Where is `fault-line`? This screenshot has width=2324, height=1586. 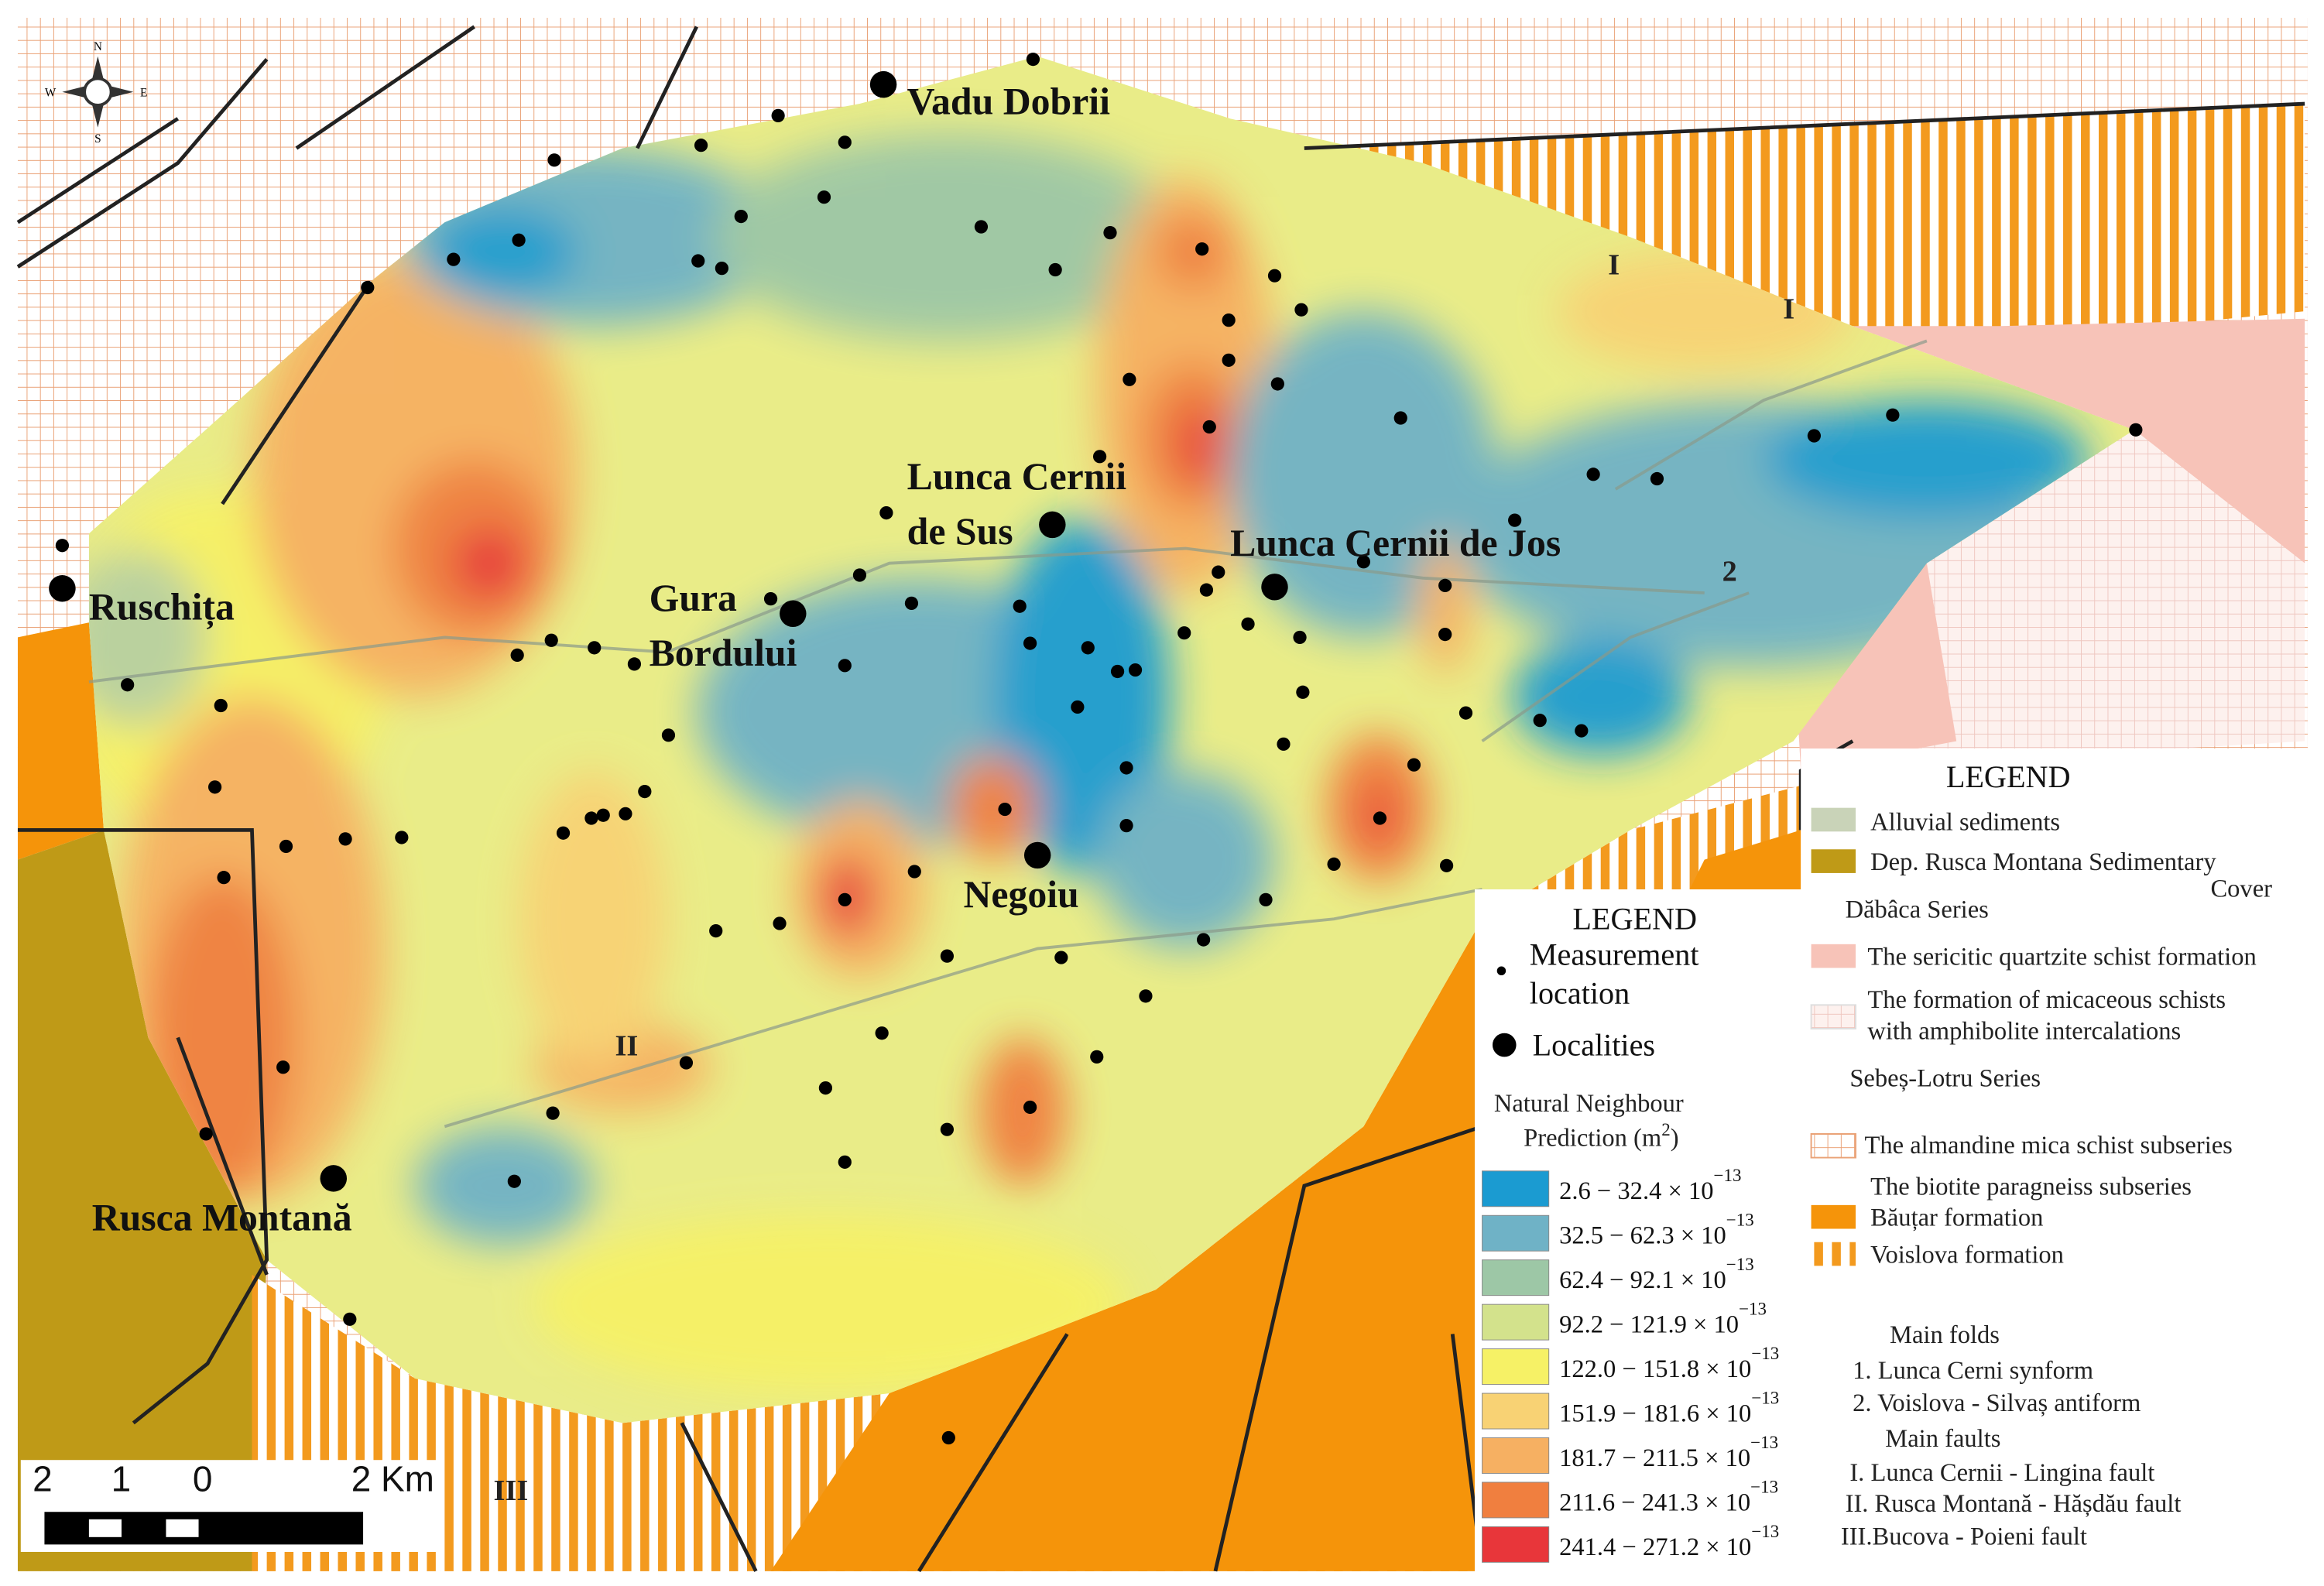
fault-line is located at coordinates (143, 1126).